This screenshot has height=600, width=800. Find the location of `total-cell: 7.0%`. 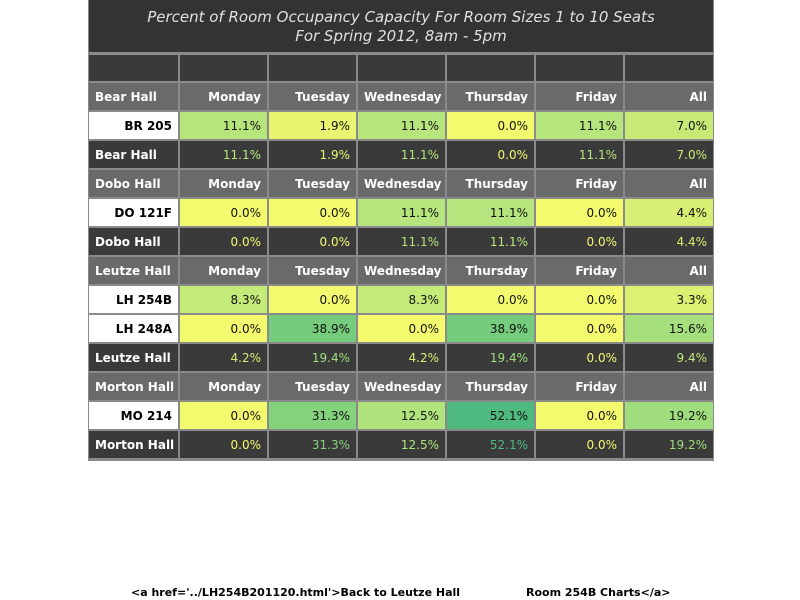

total-cell: 7.0% is located at coordinates (668, 154).